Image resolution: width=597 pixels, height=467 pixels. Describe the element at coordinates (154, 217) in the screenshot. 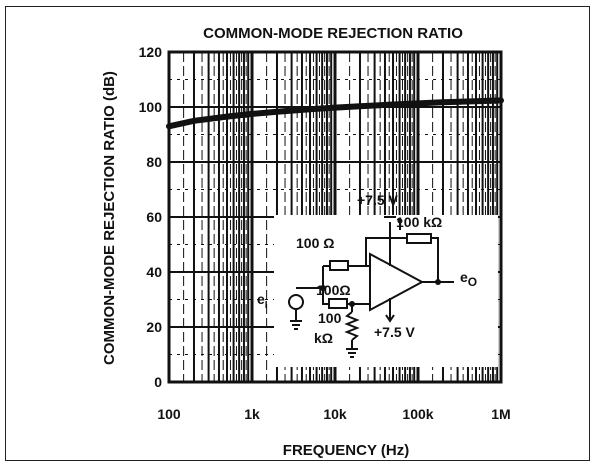

I see `y-tick-label: 60` at that location.